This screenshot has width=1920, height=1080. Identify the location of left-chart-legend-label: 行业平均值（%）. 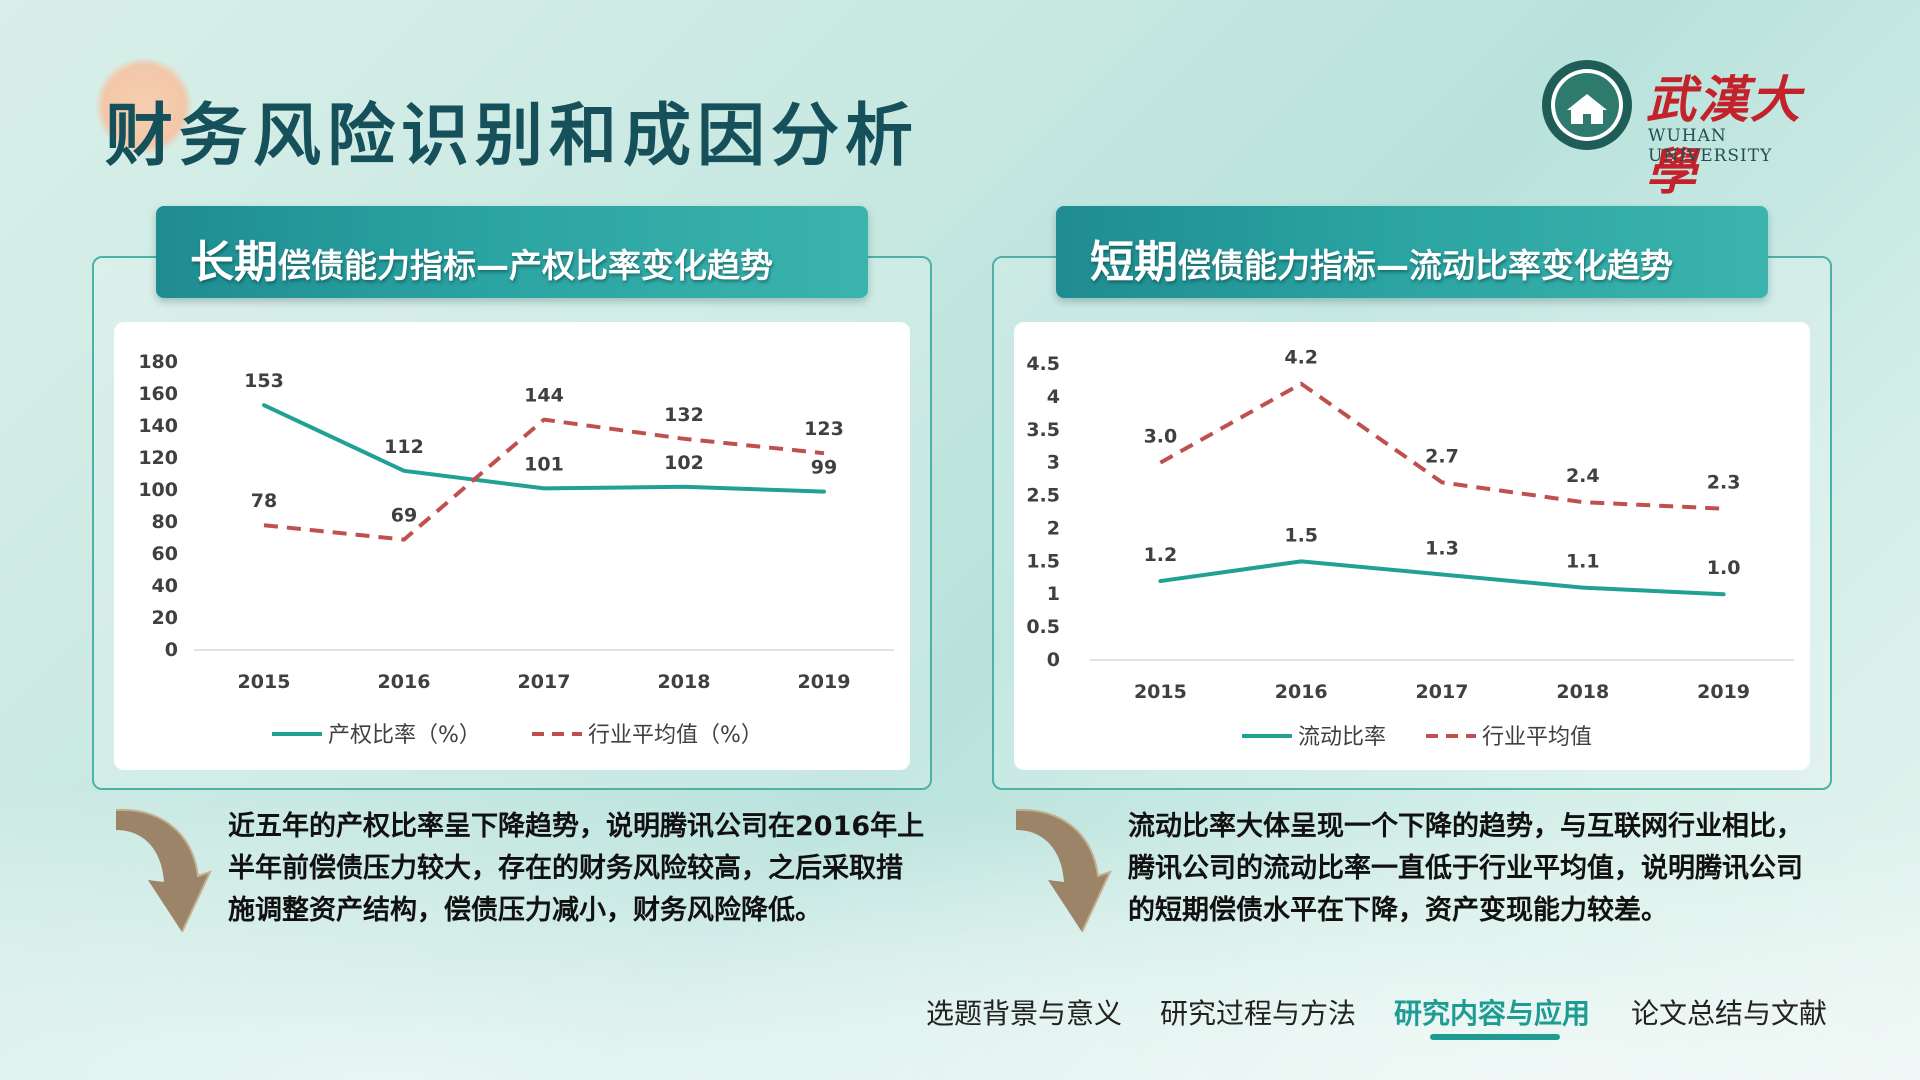
(675, 735).